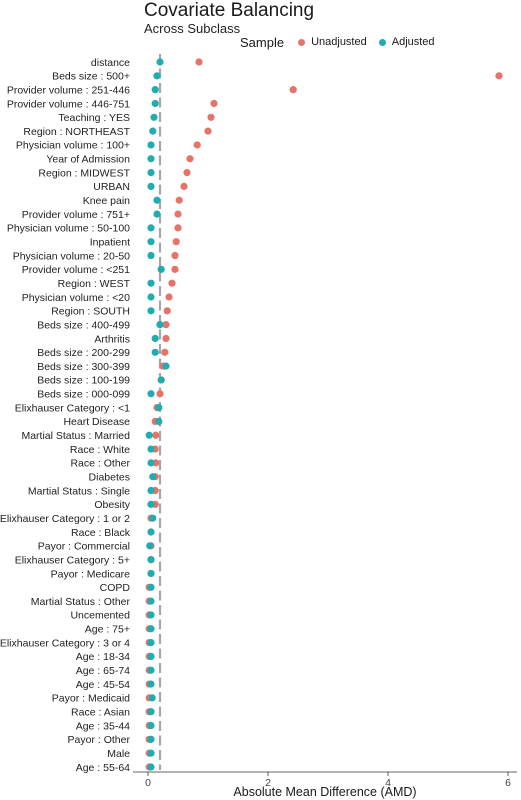 This screenshot has width=521, height=800. Describe the element at coordinates (83, 325) in the screenshot. I see `y-tick-label: Beds size : 400-499` at that location.